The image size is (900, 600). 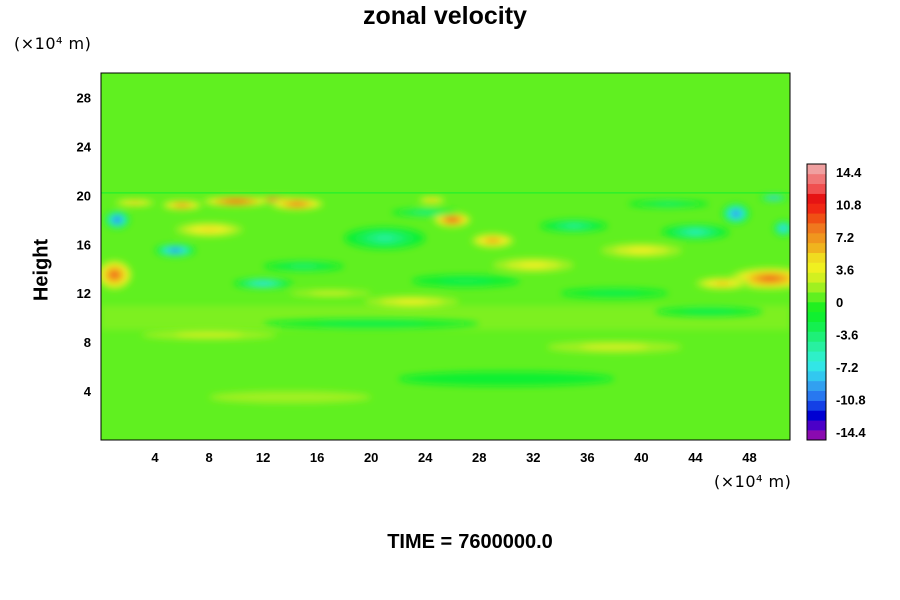 What do you see at coordinates (84, 195) in the screenshot?
I see `y-tick-label: 20` at bounding box center [84, 195].